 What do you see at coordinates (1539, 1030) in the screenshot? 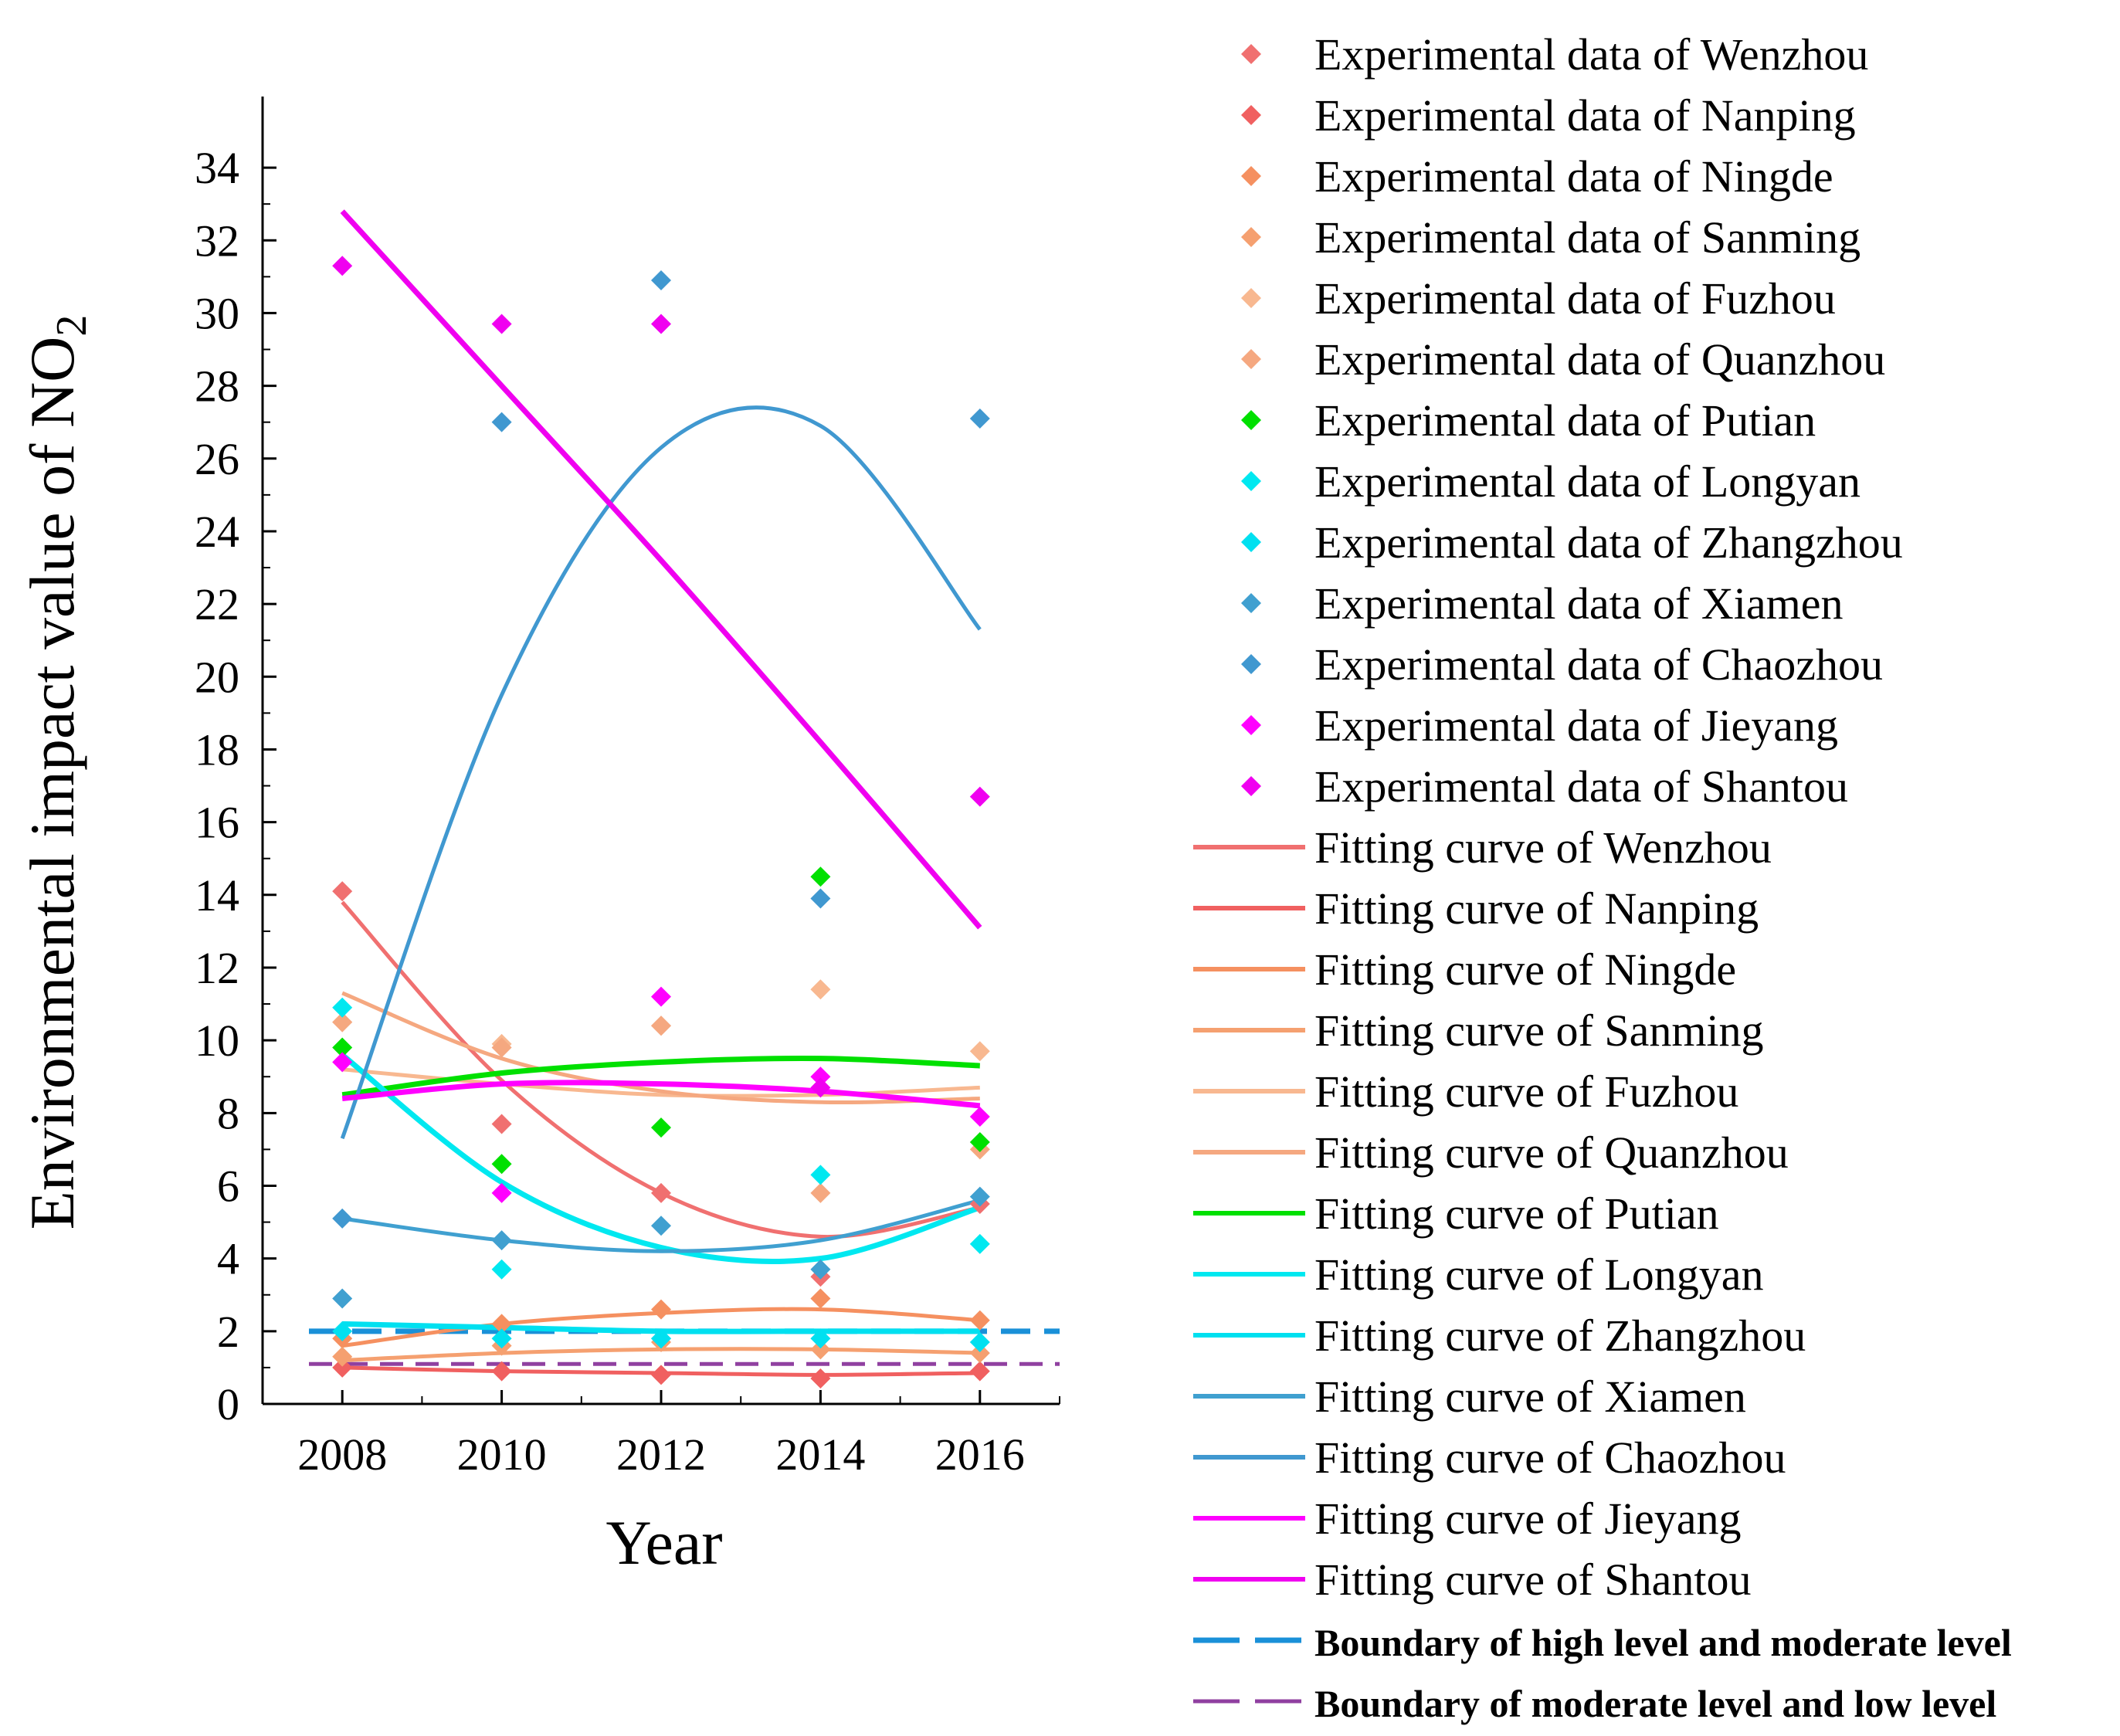
I see `legend-label-fitting-curve-of-sanming: Fitting curve of Sanming` at bounding box center [1539, 1030].